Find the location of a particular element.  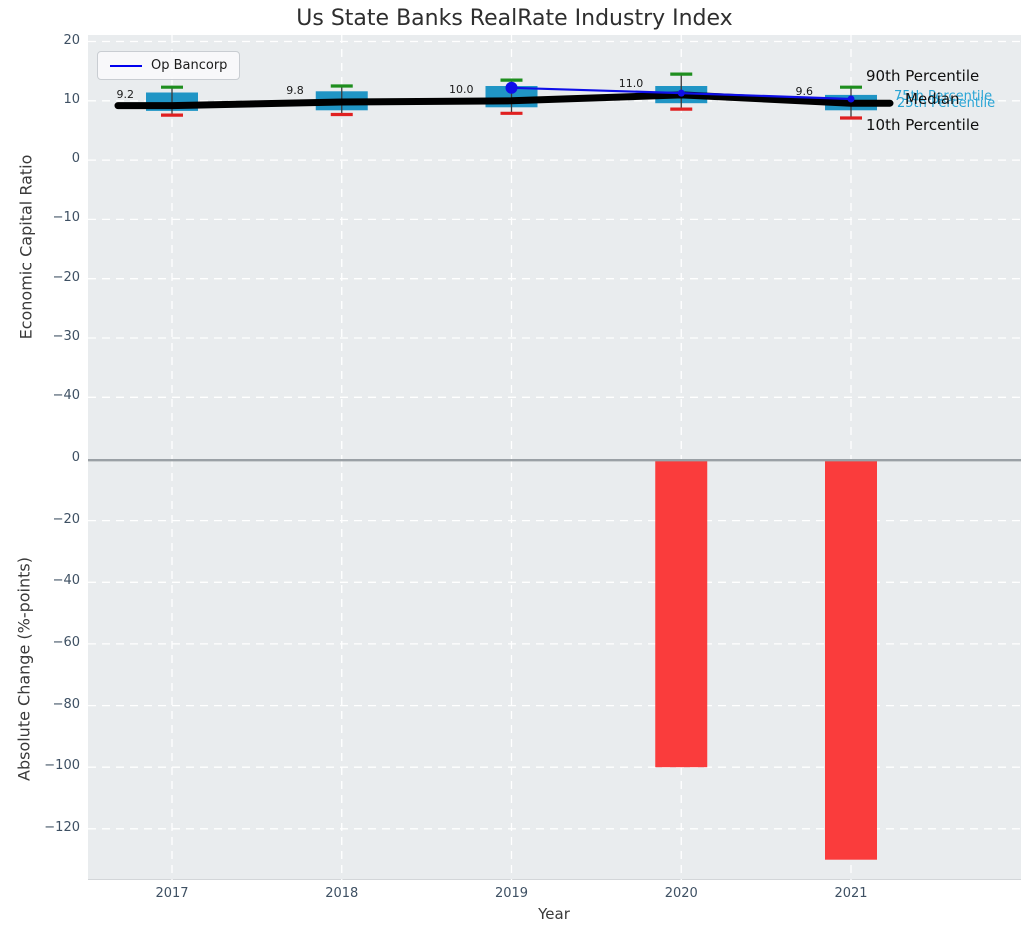

annotation-90th-percentile: 90th Percentile is located at coordinates (923, 76).